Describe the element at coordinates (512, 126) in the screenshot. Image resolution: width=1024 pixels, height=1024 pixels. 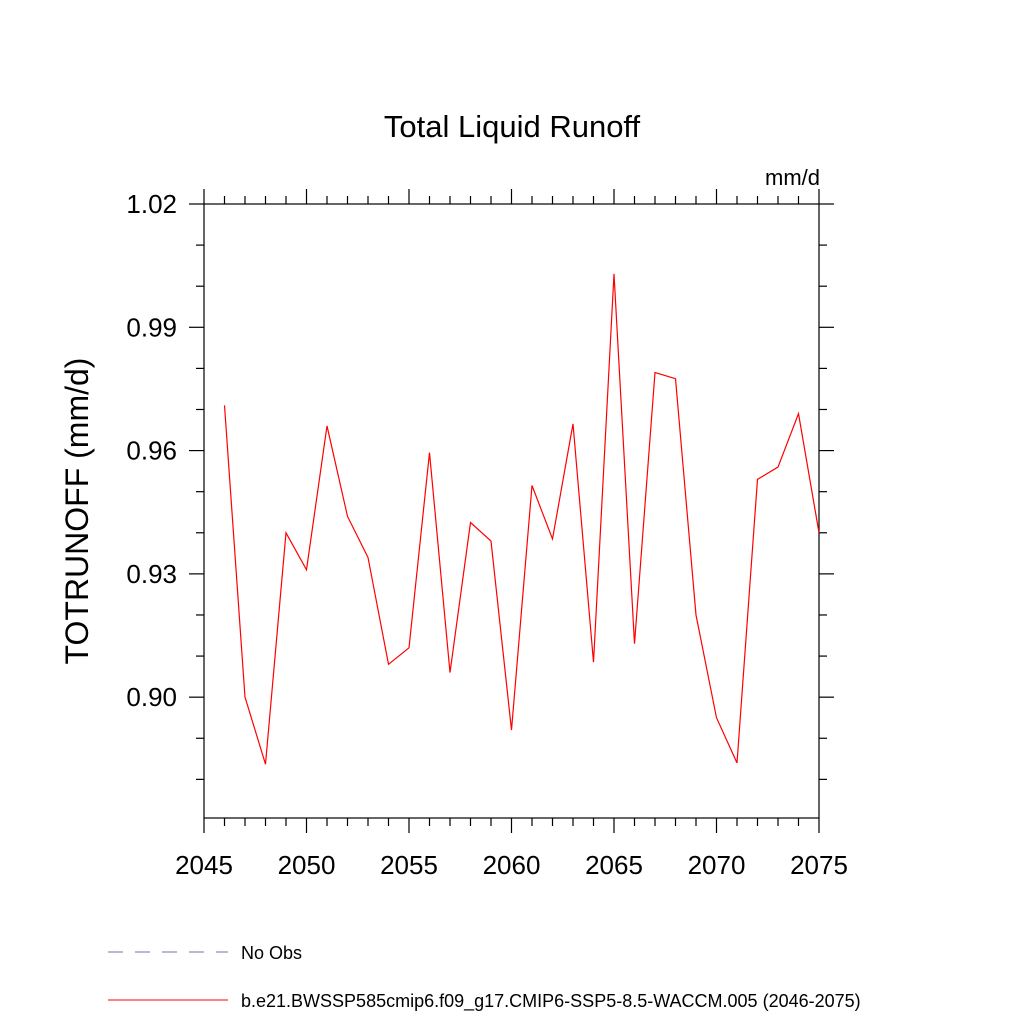
I see `chart-title: Total Liquid Runoff` at that location.